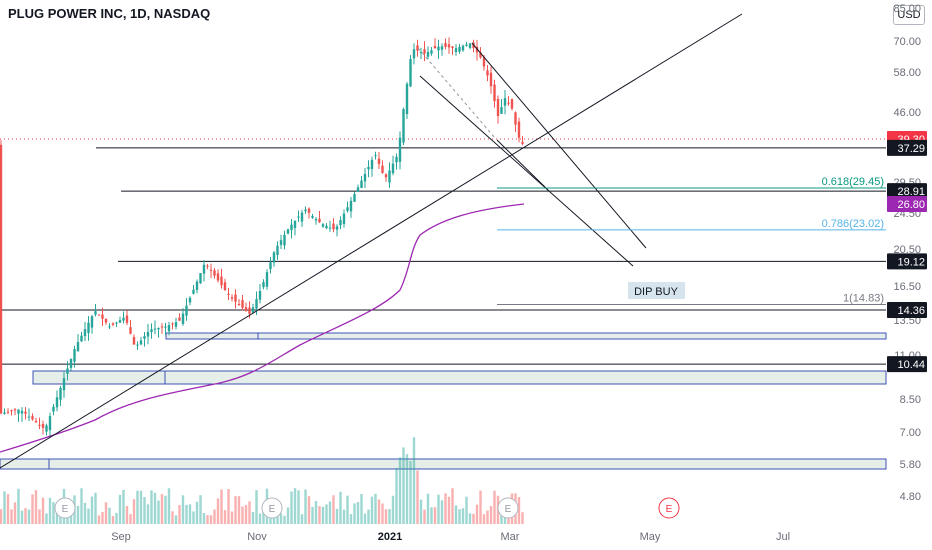  I want to click on price-label: 28.91, so click(907, 191).